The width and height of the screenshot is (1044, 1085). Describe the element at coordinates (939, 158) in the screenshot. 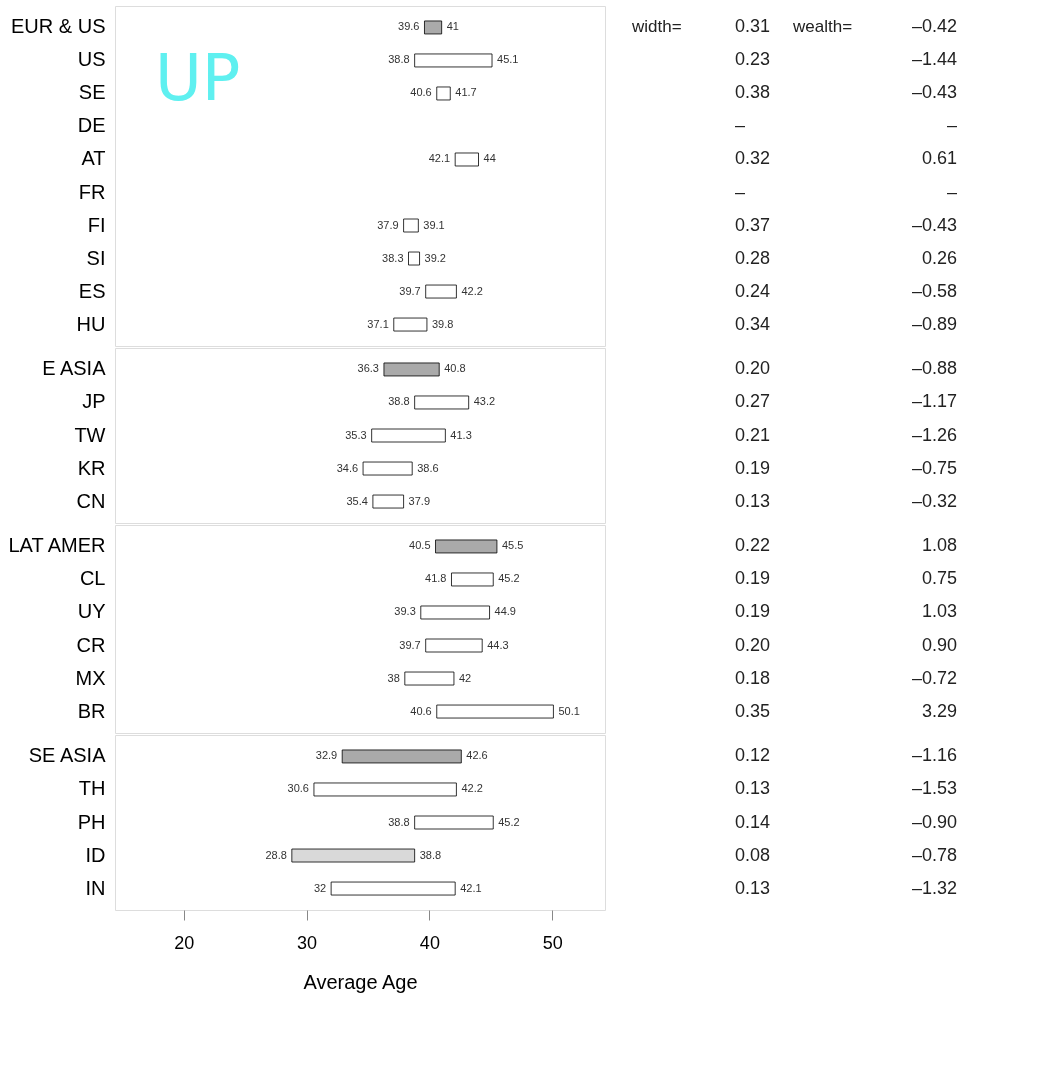

I see `text: 0.61` at that location.